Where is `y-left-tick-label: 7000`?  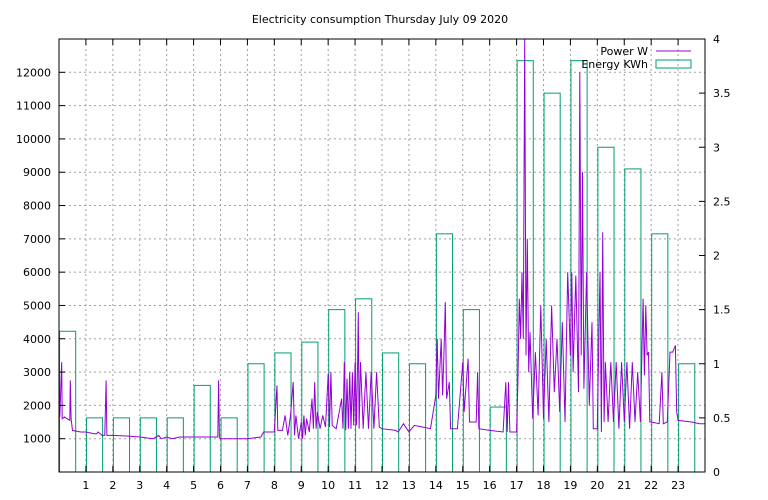 y-left-tick-label: 7000 is located at coordinates (37, 239).